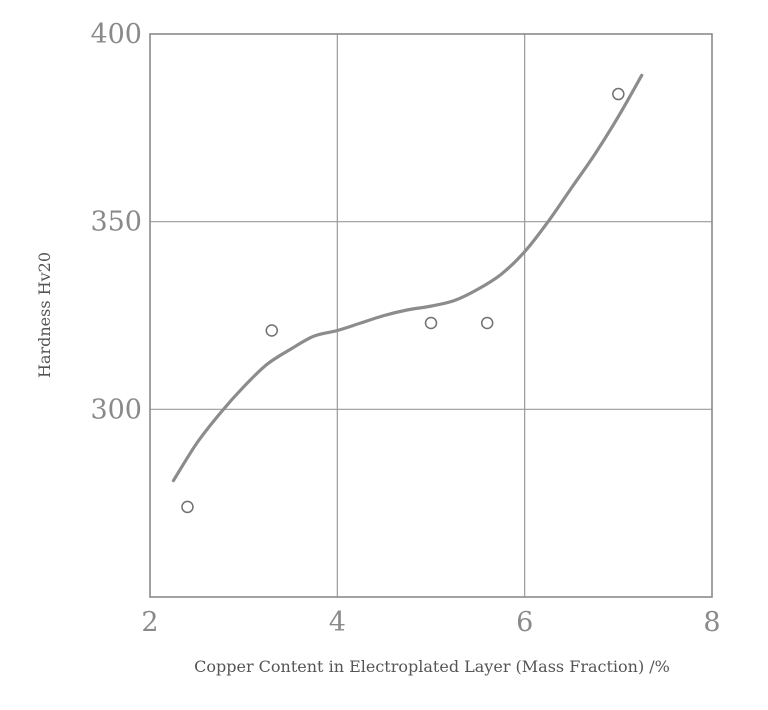  I want to click on x-tick-label: 4, so click(337, 622).